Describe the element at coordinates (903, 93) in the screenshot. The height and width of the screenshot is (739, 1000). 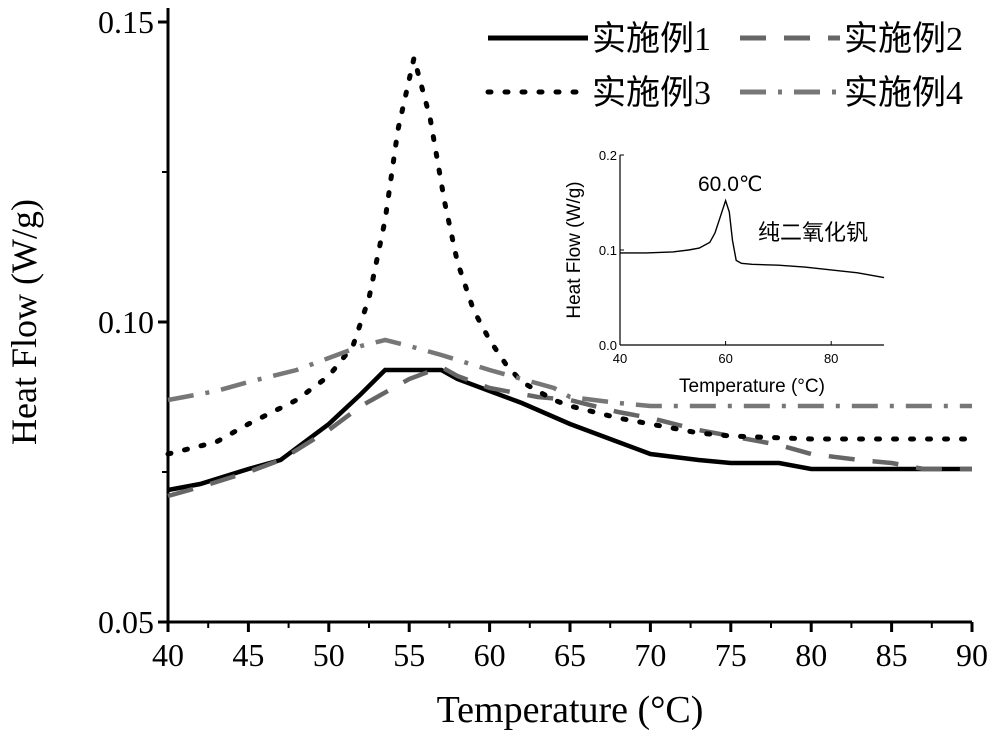
I see `legend-label-4: 实施例4` at that location.